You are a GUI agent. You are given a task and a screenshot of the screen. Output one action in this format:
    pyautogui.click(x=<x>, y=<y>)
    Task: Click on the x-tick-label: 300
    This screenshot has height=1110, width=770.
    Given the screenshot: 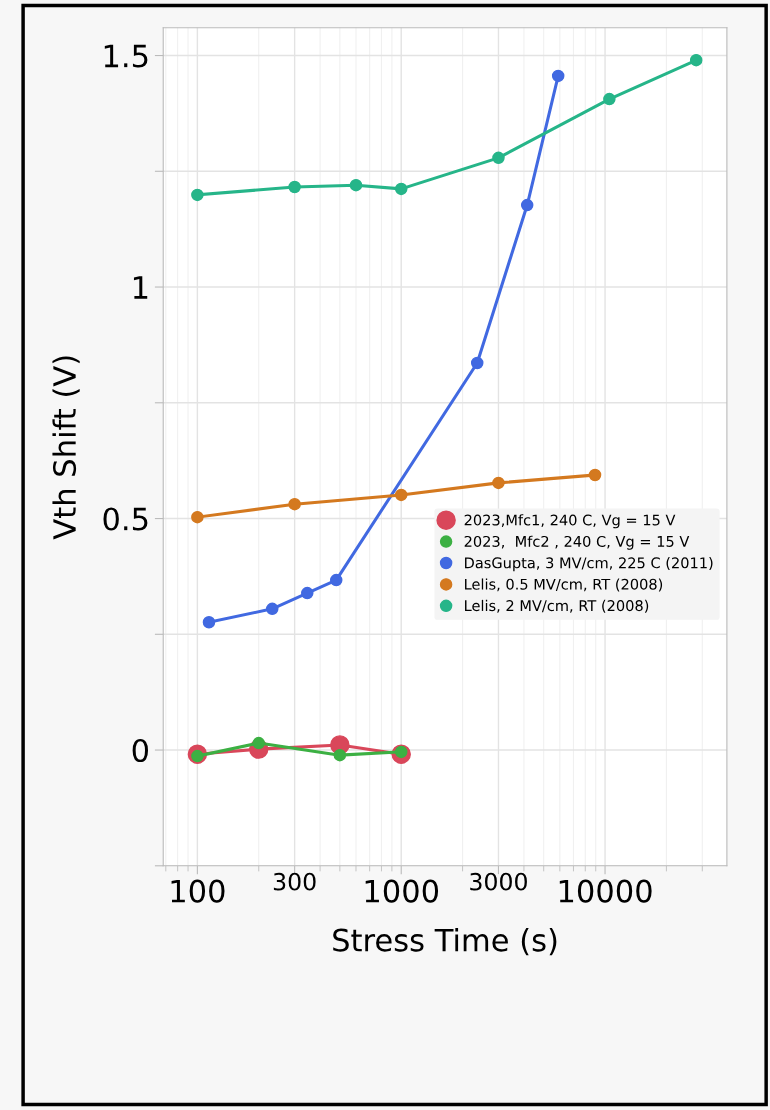 What is the action you would take?
    pyautogui.click(x=294, y=881)
    